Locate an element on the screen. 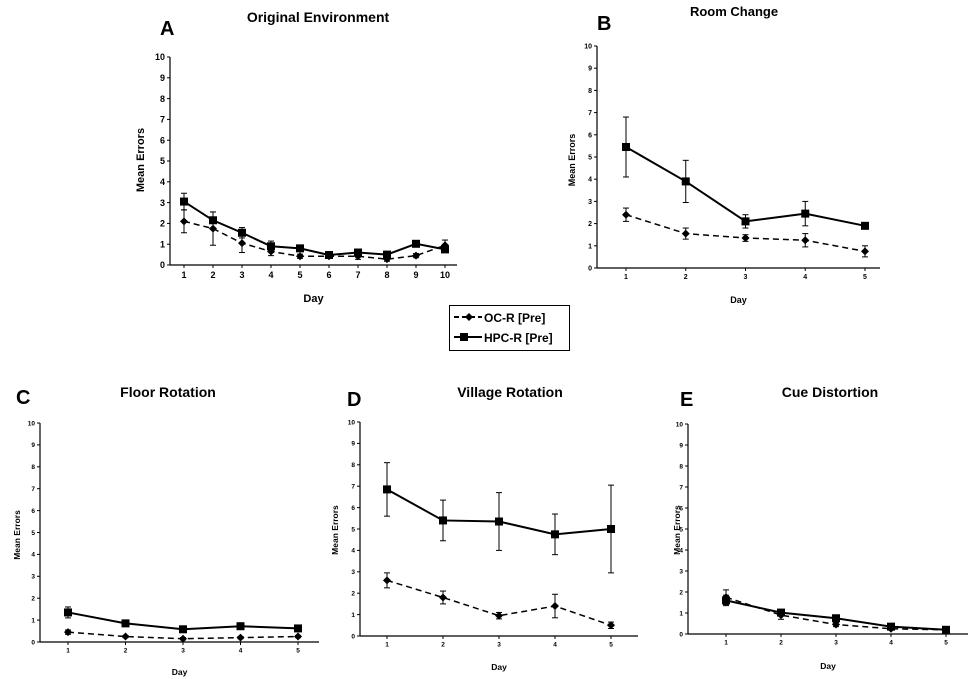 The width and height of the screenshot is (968, 679). x-tick-label: 6 is located at coordinates (328, 275).